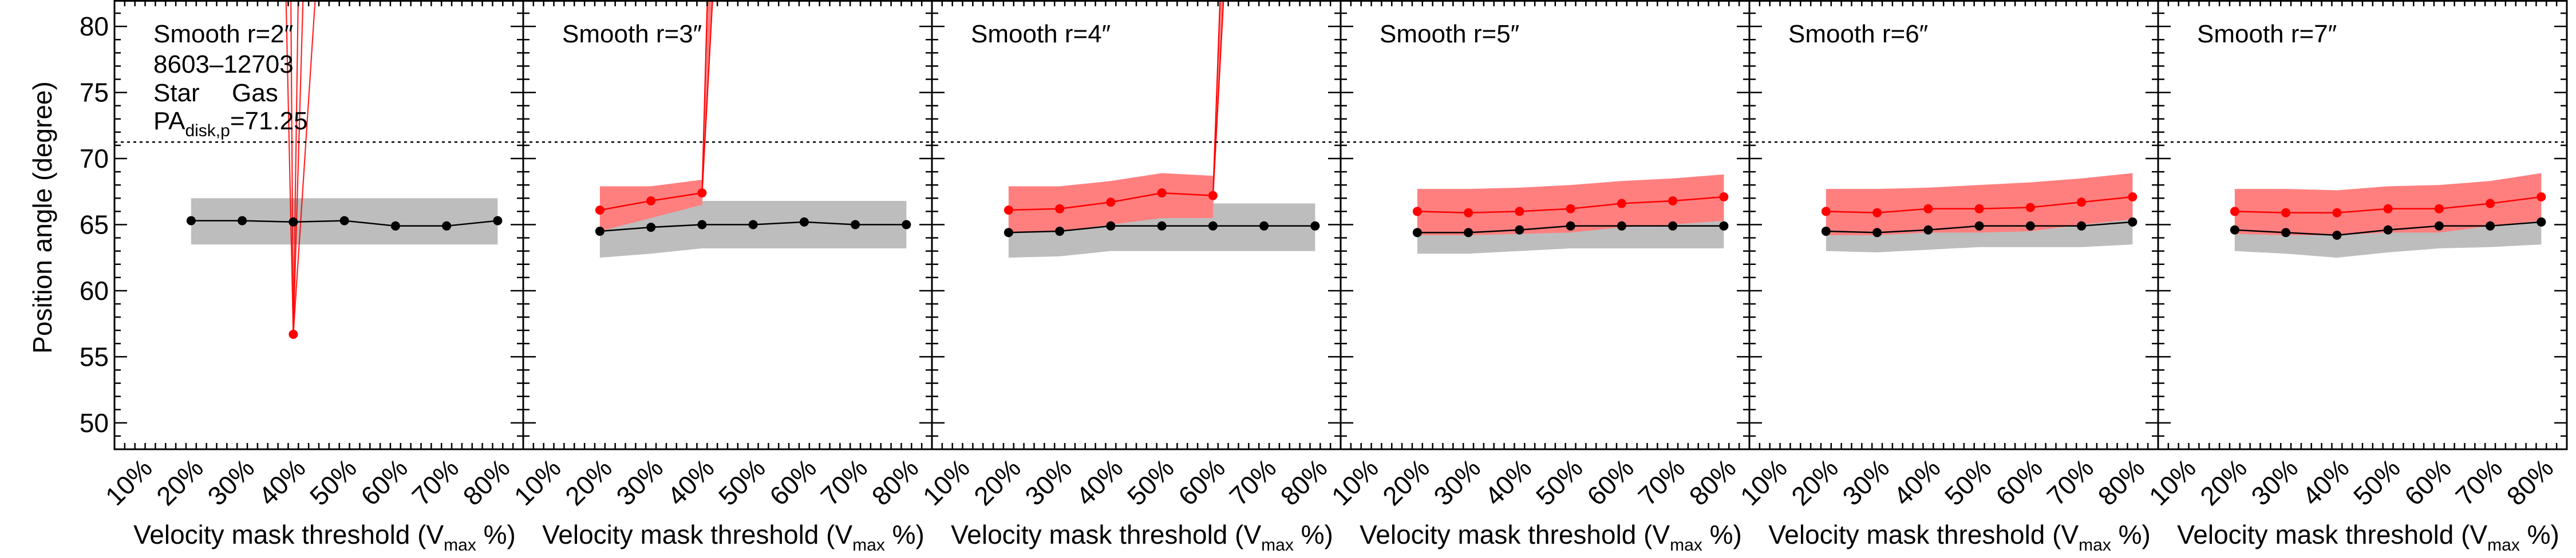  Describe the element at coordinates (230, 95) in the screenshot. I see `legend: 8603–12703 Star Gas PAdisk,p=71.25` at that location.